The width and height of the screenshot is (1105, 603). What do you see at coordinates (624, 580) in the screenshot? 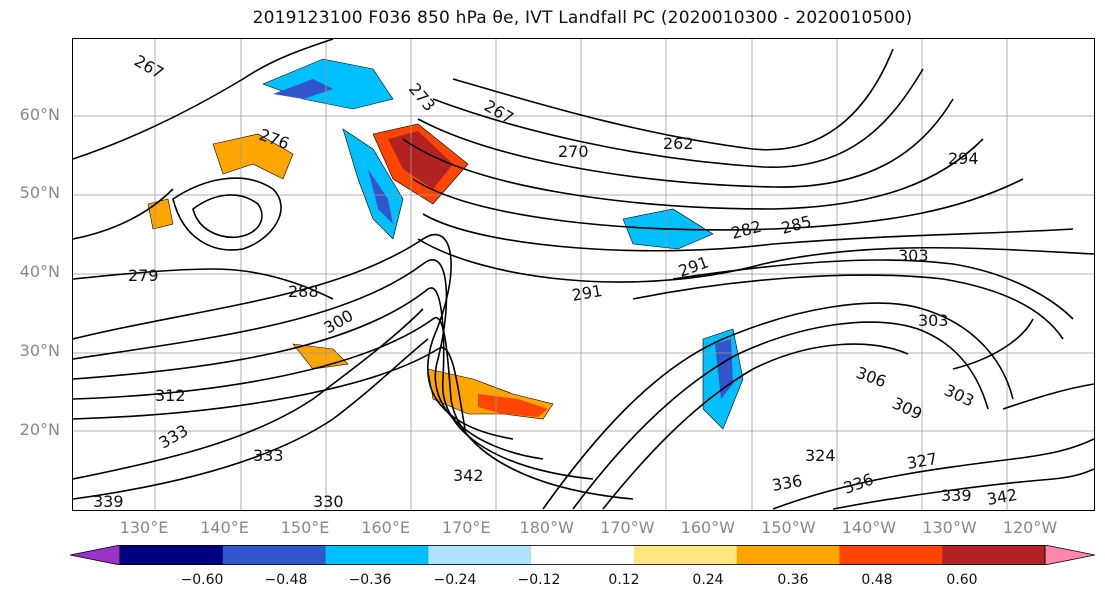
I see `colorbar-tick-label: 0.12` at bounding box center [624, 580].